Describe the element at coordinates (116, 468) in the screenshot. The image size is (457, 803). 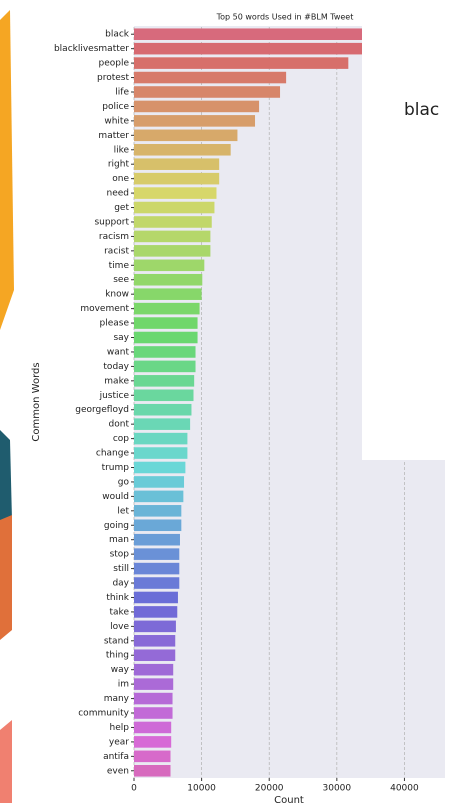
I see `y-tick-label: trump` at that location.